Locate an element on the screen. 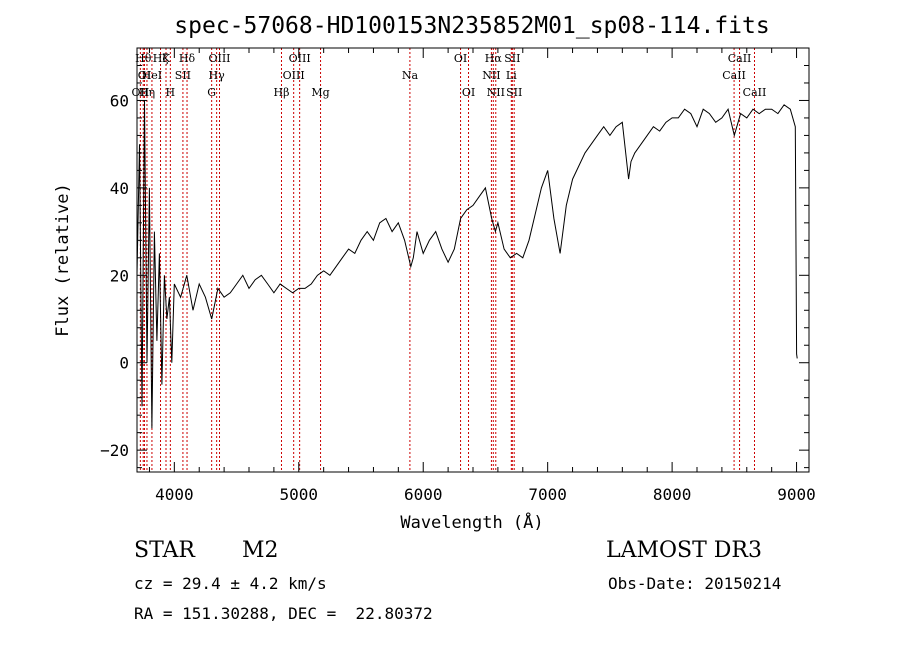 The width and height of the screenshot is (900, 649). line-marker-label: Hδ is located at coordinates (187, 58).